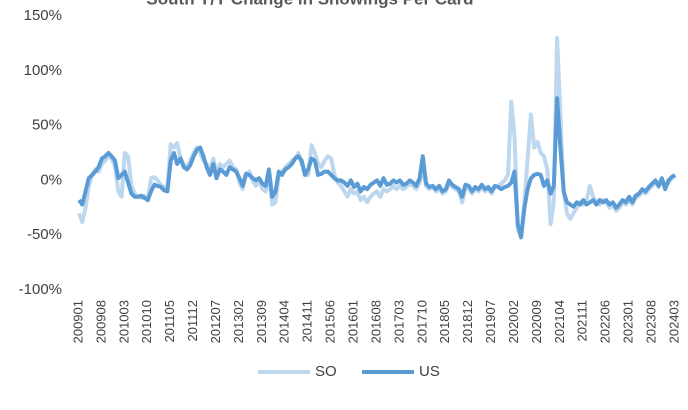  I want to click on x-tick-label: 201703, so click(398, 321).